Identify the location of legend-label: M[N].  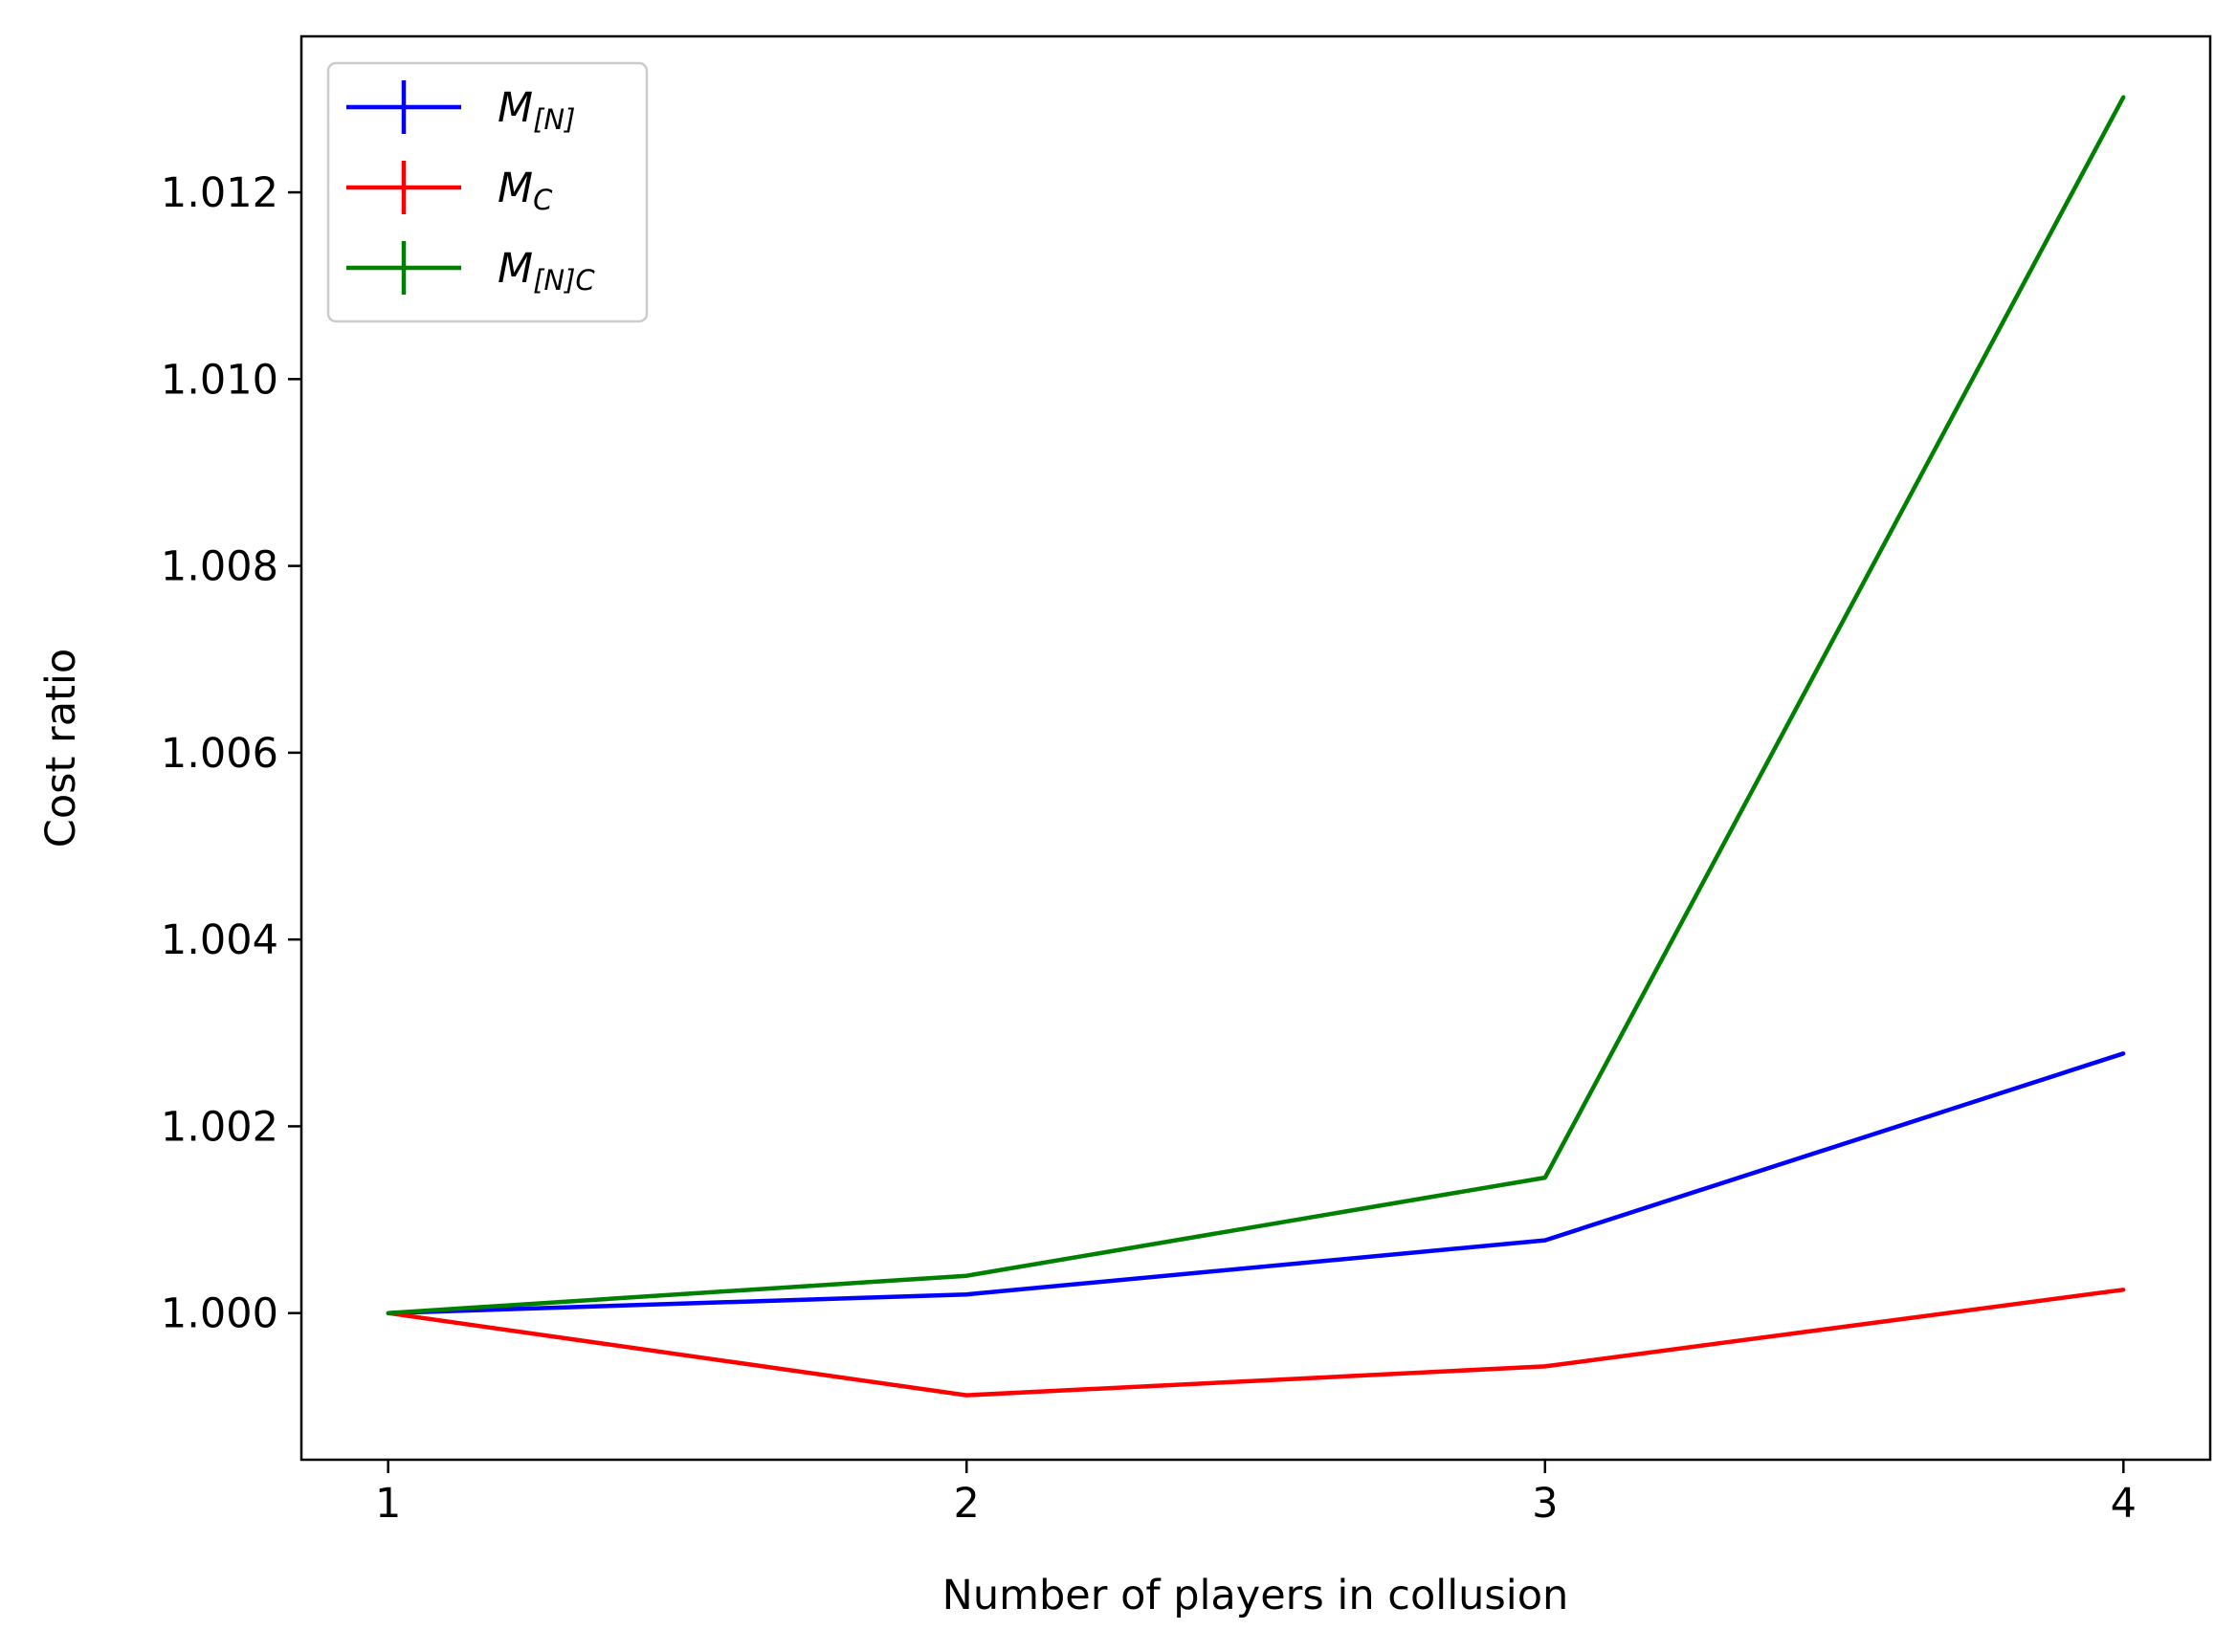
(536, 110).